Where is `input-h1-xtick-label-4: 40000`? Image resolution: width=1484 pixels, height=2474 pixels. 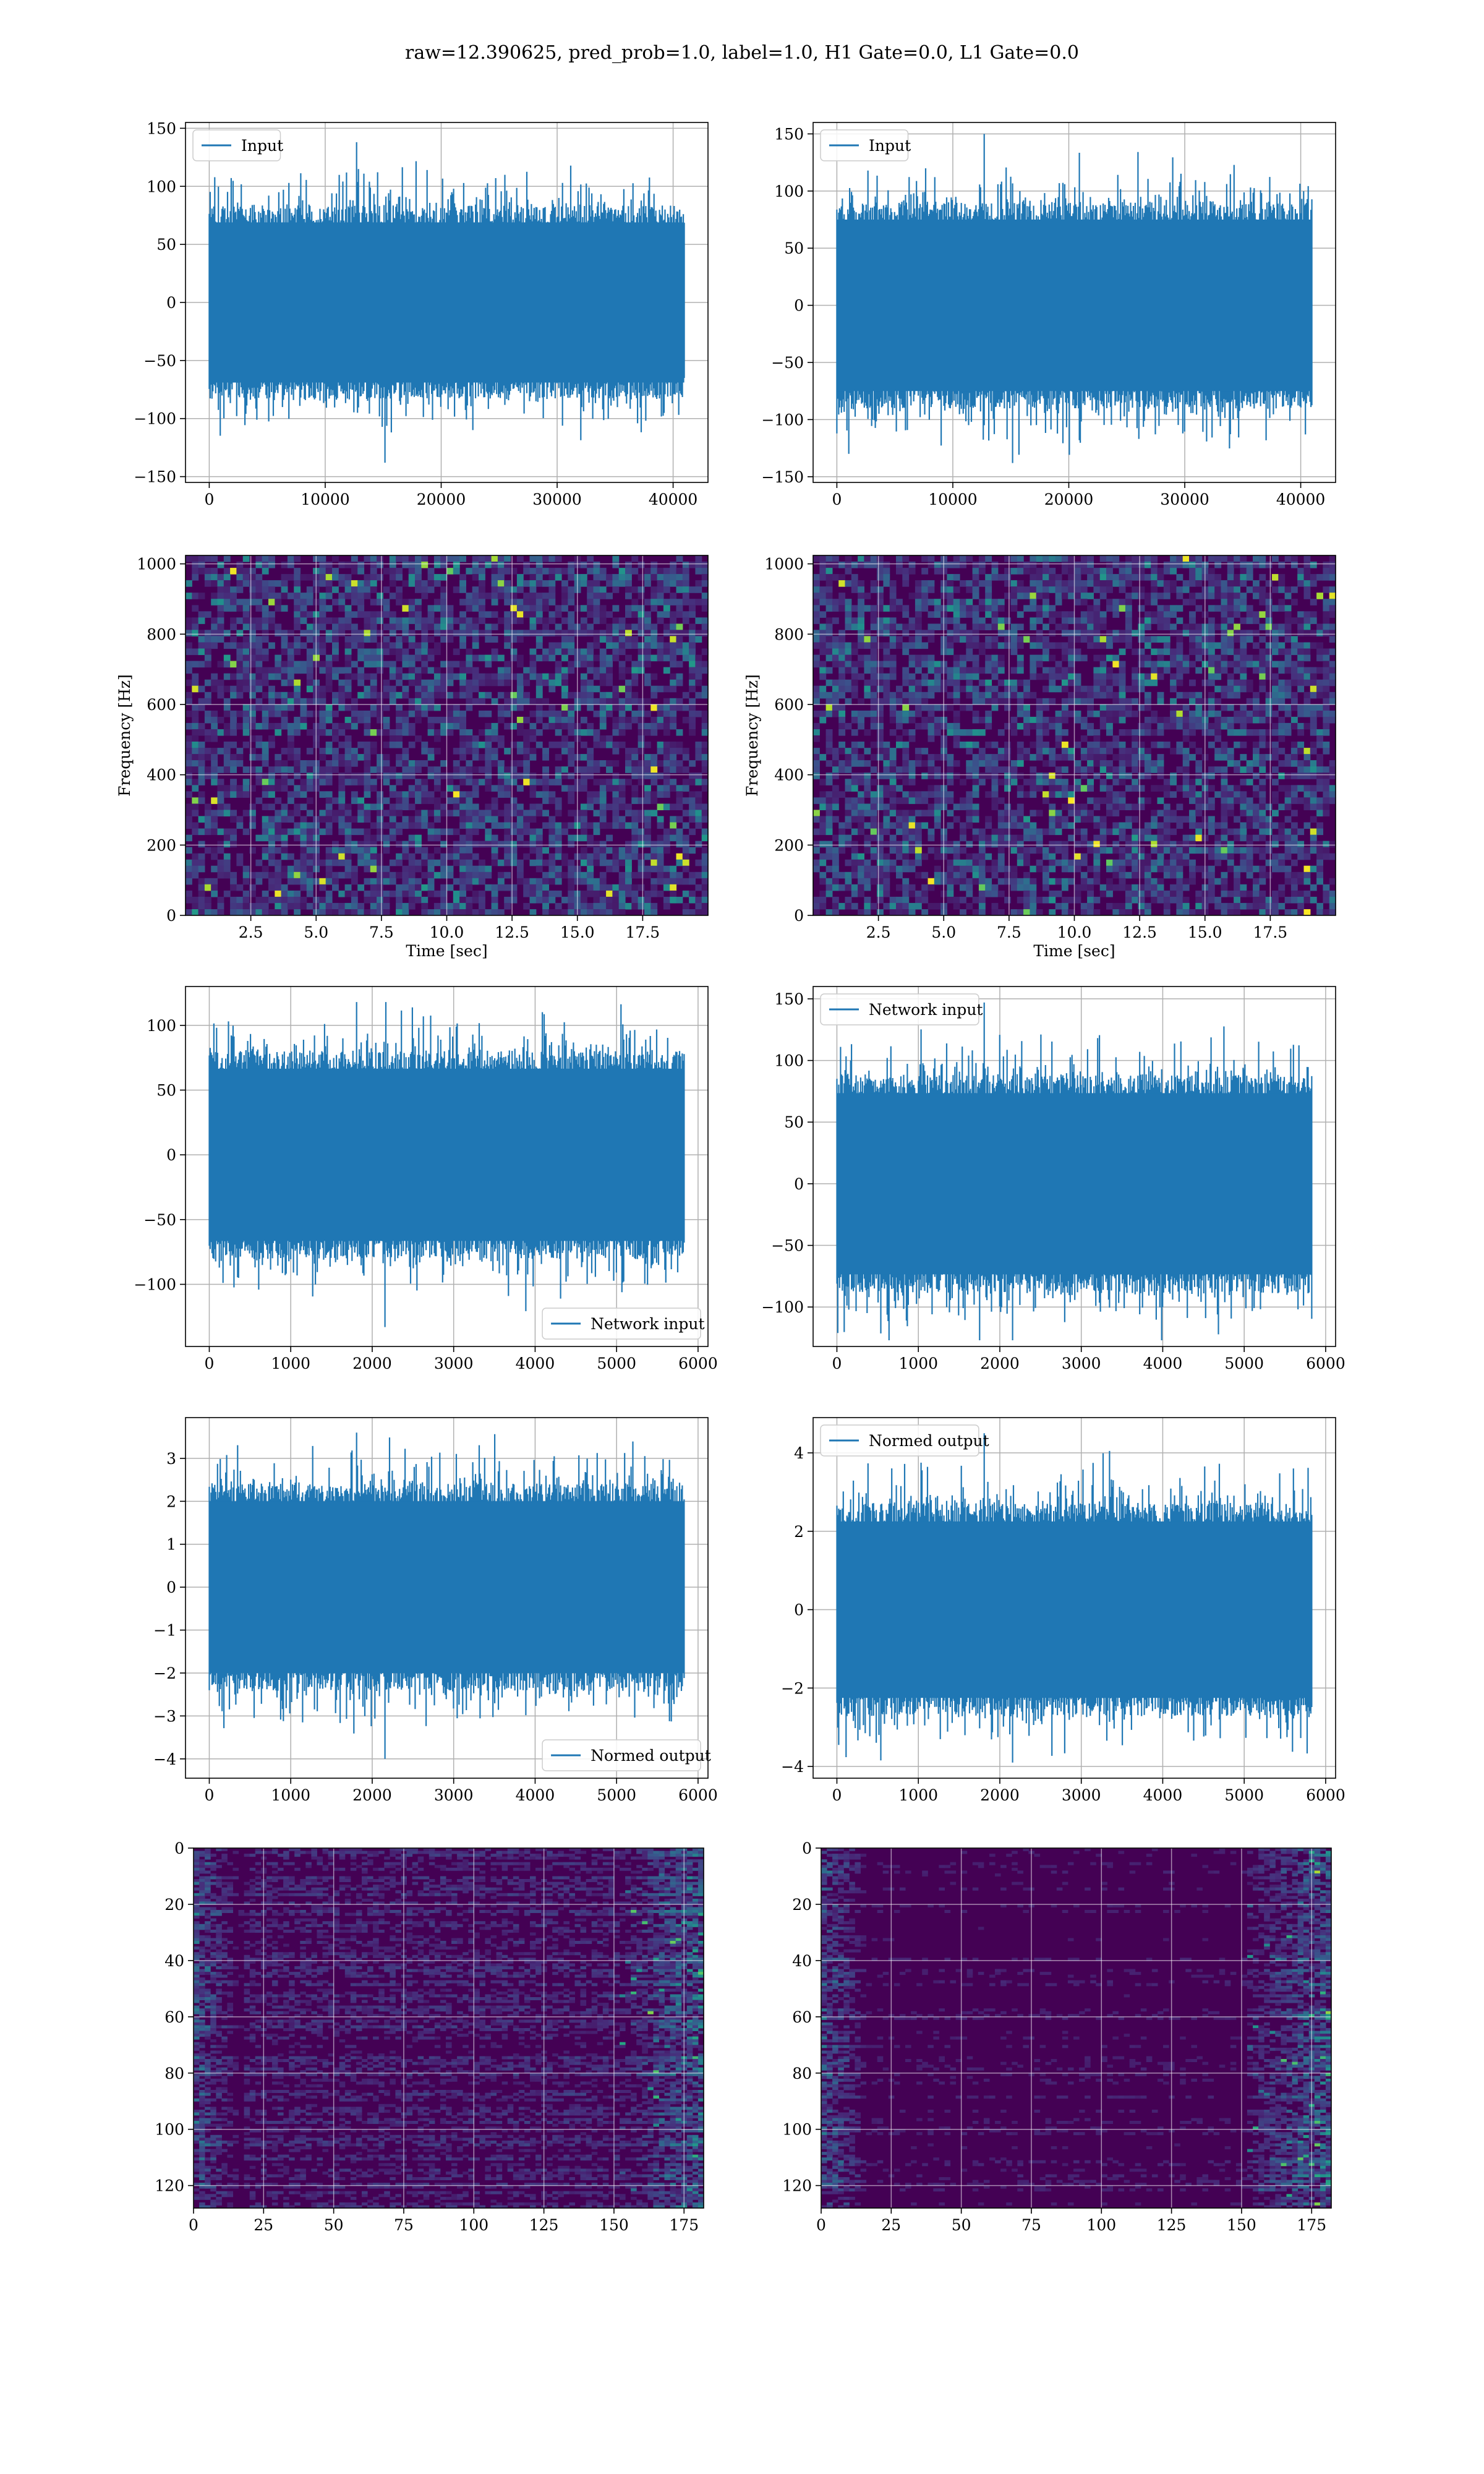 input-h1-xtick-label-4: 40000 is located at coordinates (673, 499).